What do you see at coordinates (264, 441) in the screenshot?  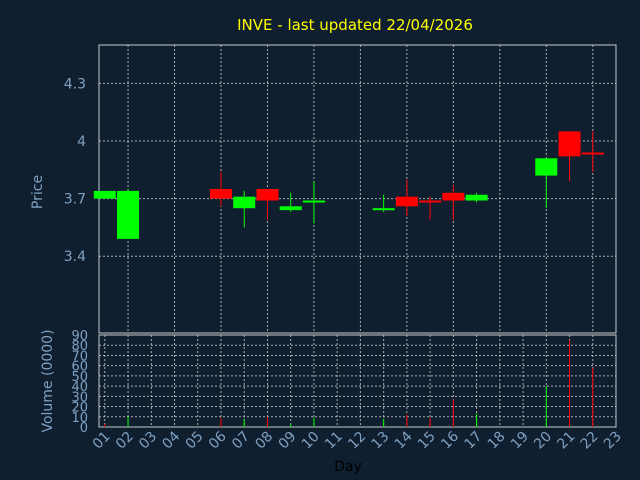 I see `x-tick-label: 08` at bounding box center [264, 441].